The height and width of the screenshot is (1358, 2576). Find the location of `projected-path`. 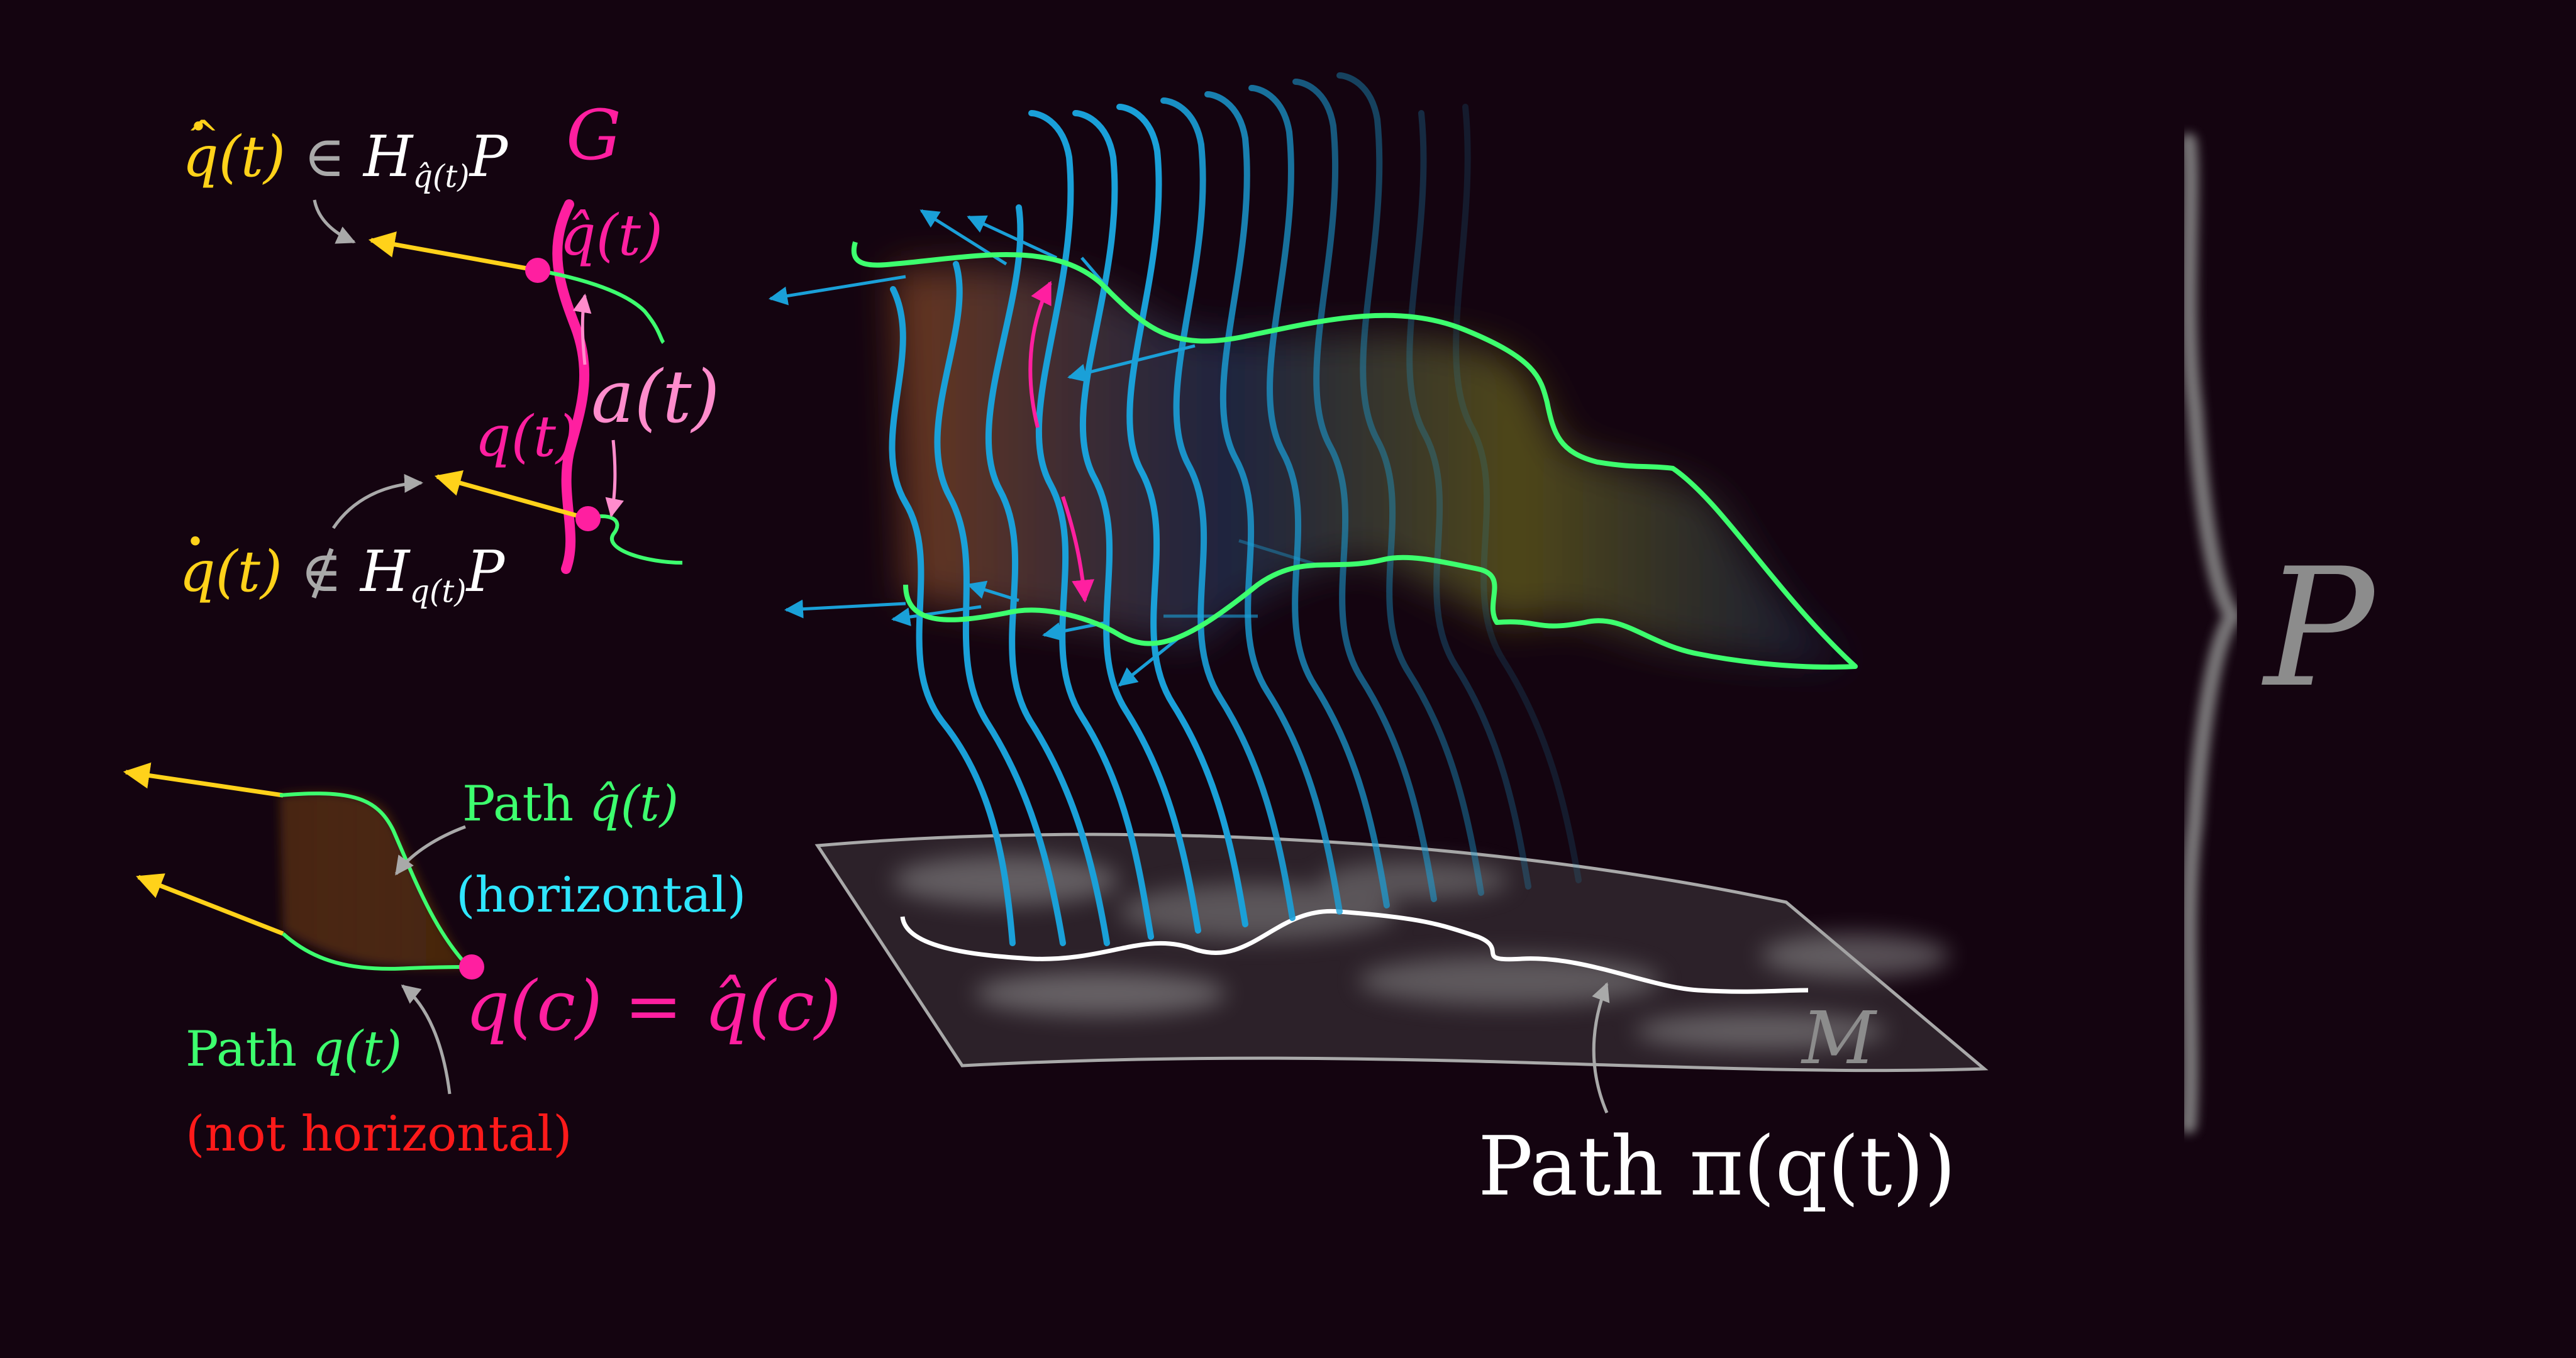

projected-path is located at coordinates (1354, 951).